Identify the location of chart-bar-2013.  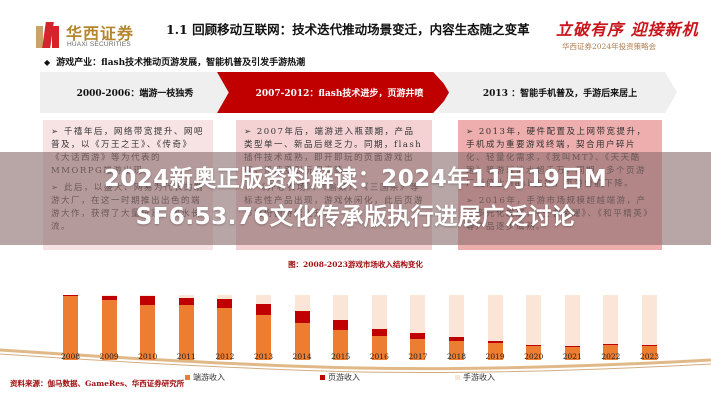
(263, 327).